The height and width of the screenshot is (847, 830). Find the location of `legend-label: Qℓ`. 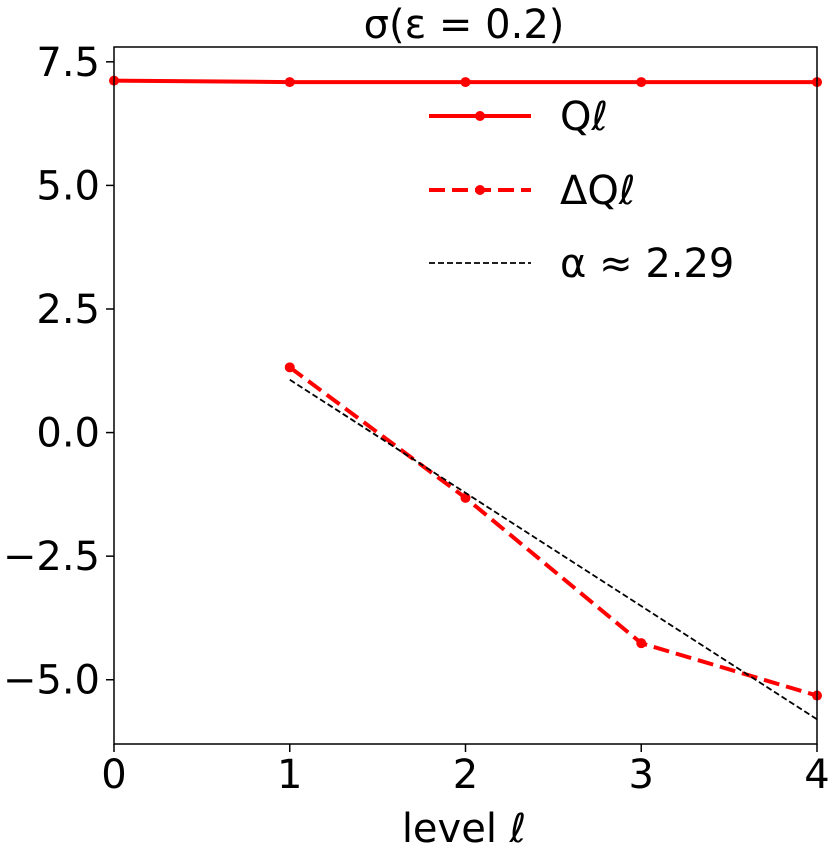

legend-label: Qℓ is located at coordinates (584, 117).